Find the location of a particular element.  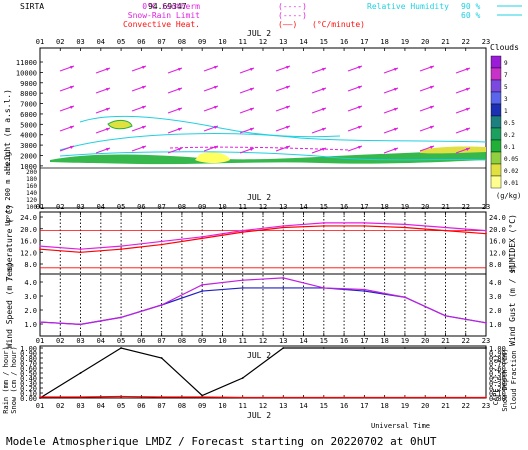

precip-tick-label-right: 0.60 is located at coordinates (497, 369).